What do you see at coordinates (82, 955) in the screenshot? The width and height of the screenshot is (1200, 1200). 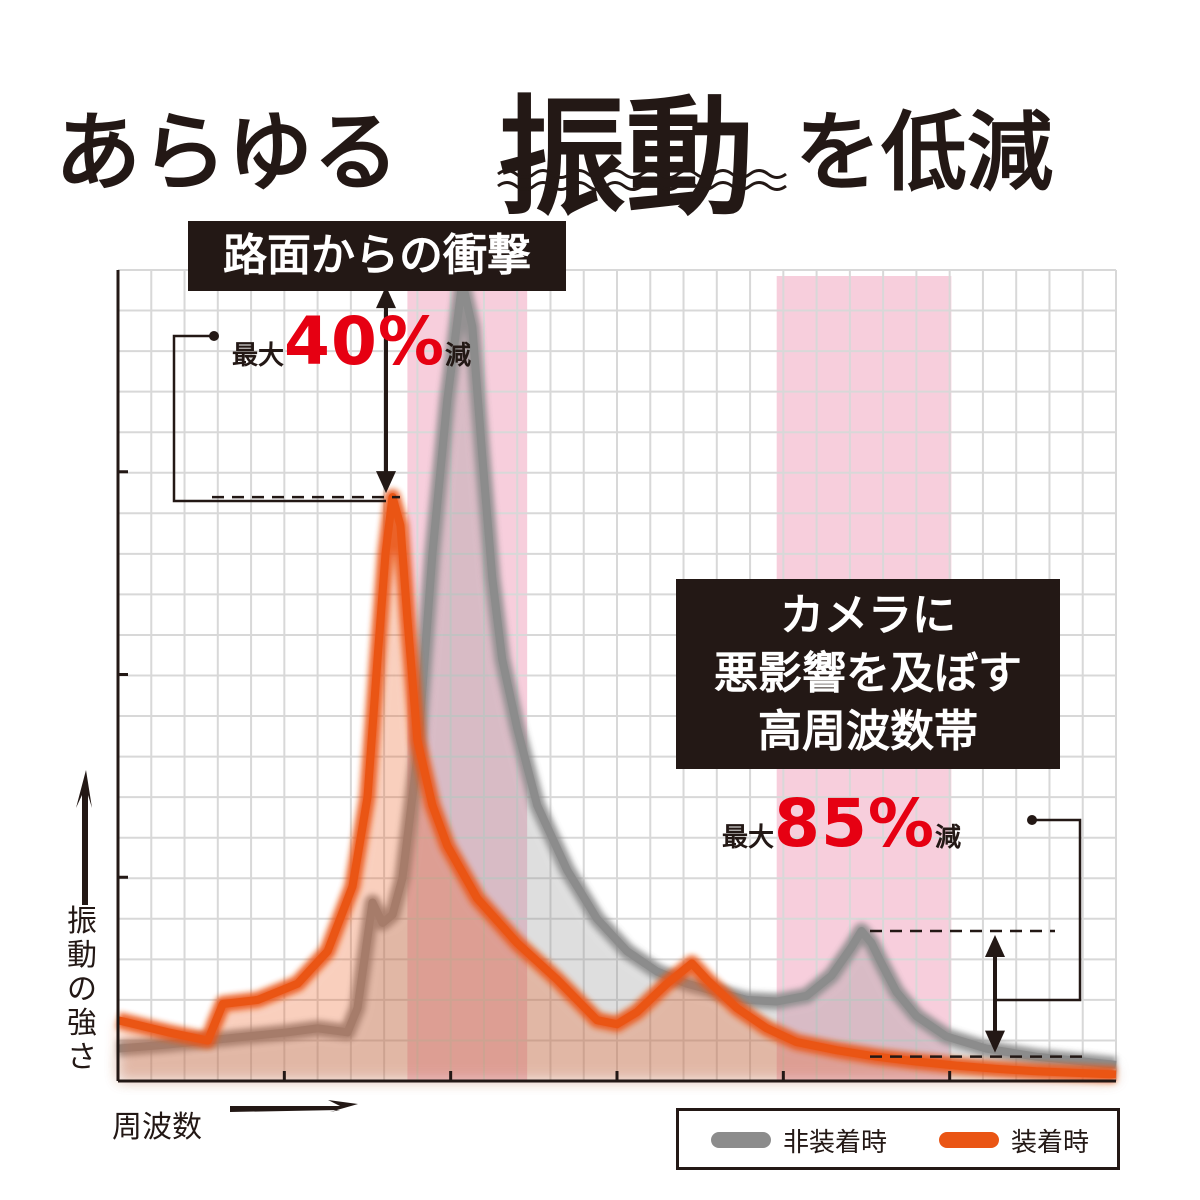 I see `y-axis-char: 動` at bounding box center [82, 955].